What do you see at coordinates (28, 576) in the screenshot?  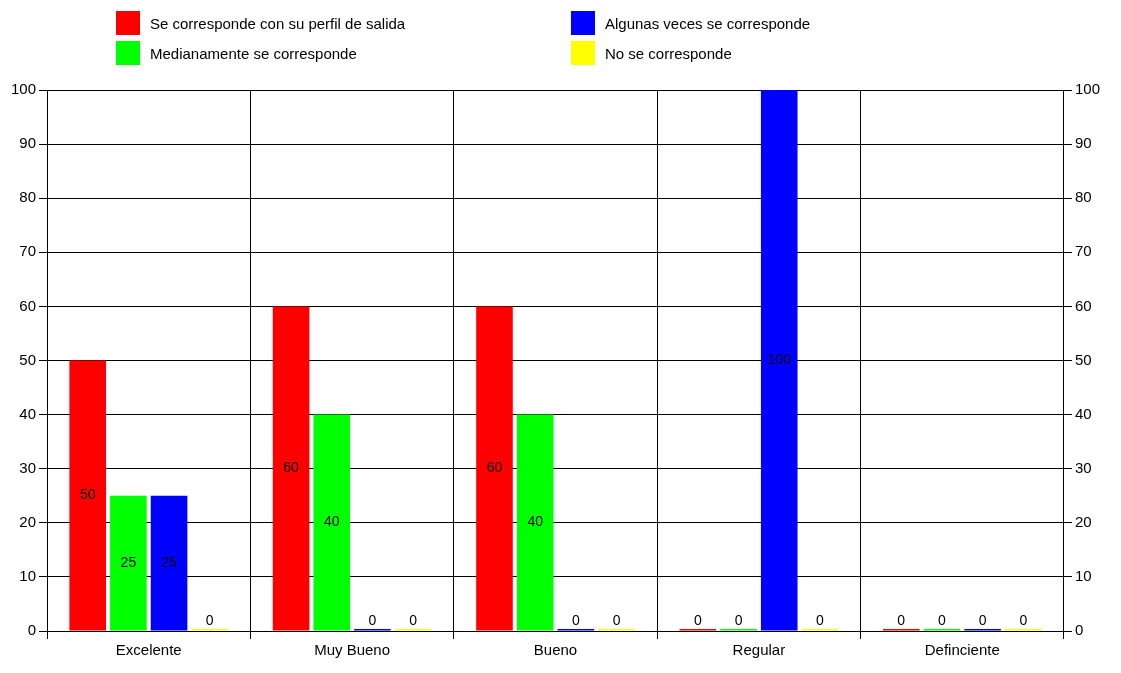 I see `y-tick-label: 10` at bounding box center [28, 576].